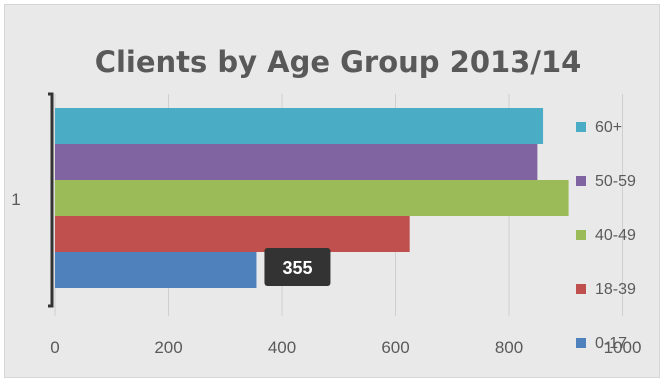 The height and width of the screenshot is (382, 664). I want to click on legend-label-60+: 60+, so click(608, 127).